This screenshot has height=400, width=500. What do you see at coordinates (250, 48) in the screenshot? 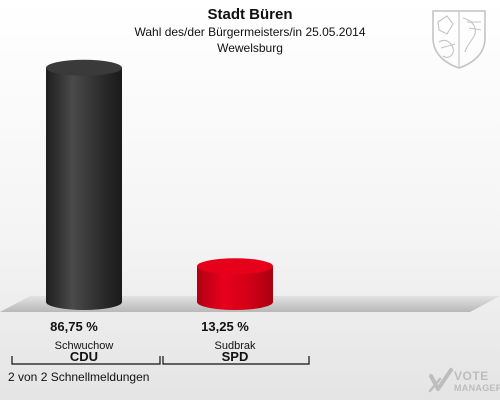
I see `chart-location: Wewelsburg` at bounding box center [250, 48].